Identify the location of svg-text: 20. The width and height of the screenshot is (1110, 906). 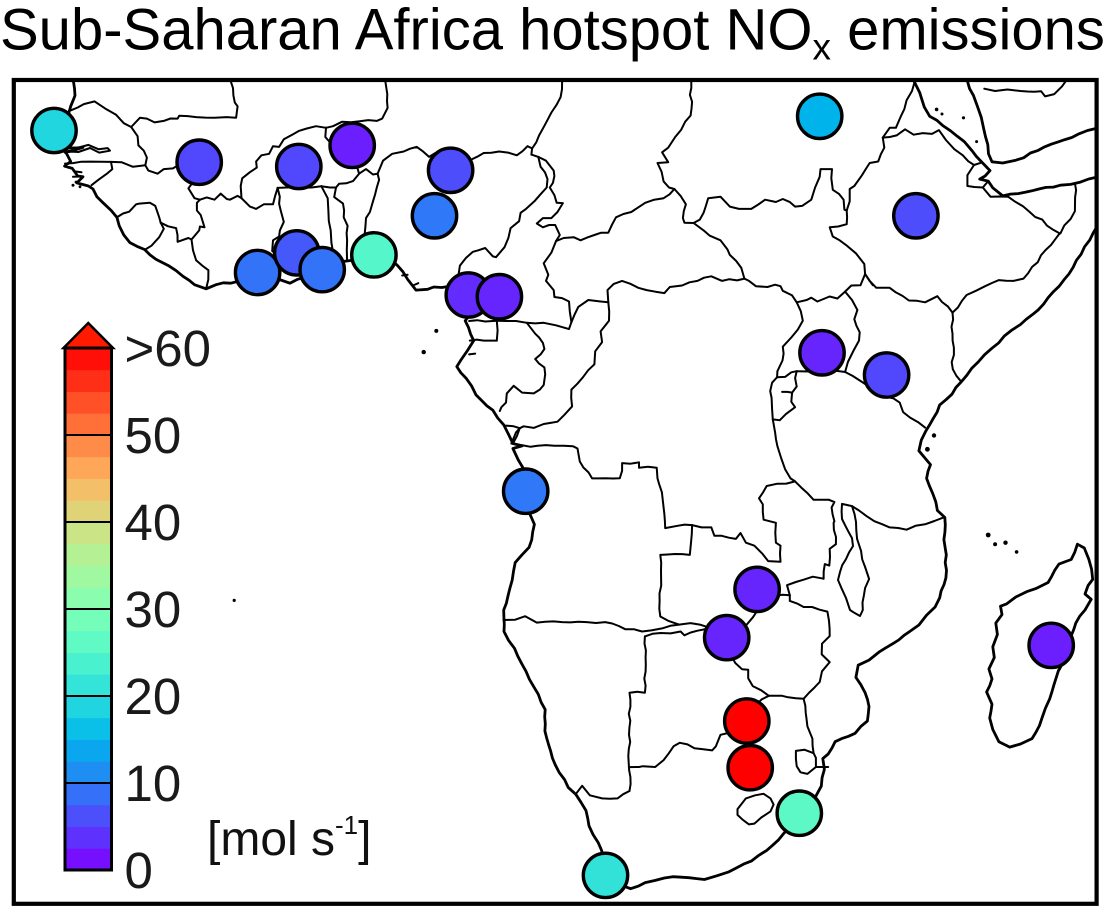
(153, 696).